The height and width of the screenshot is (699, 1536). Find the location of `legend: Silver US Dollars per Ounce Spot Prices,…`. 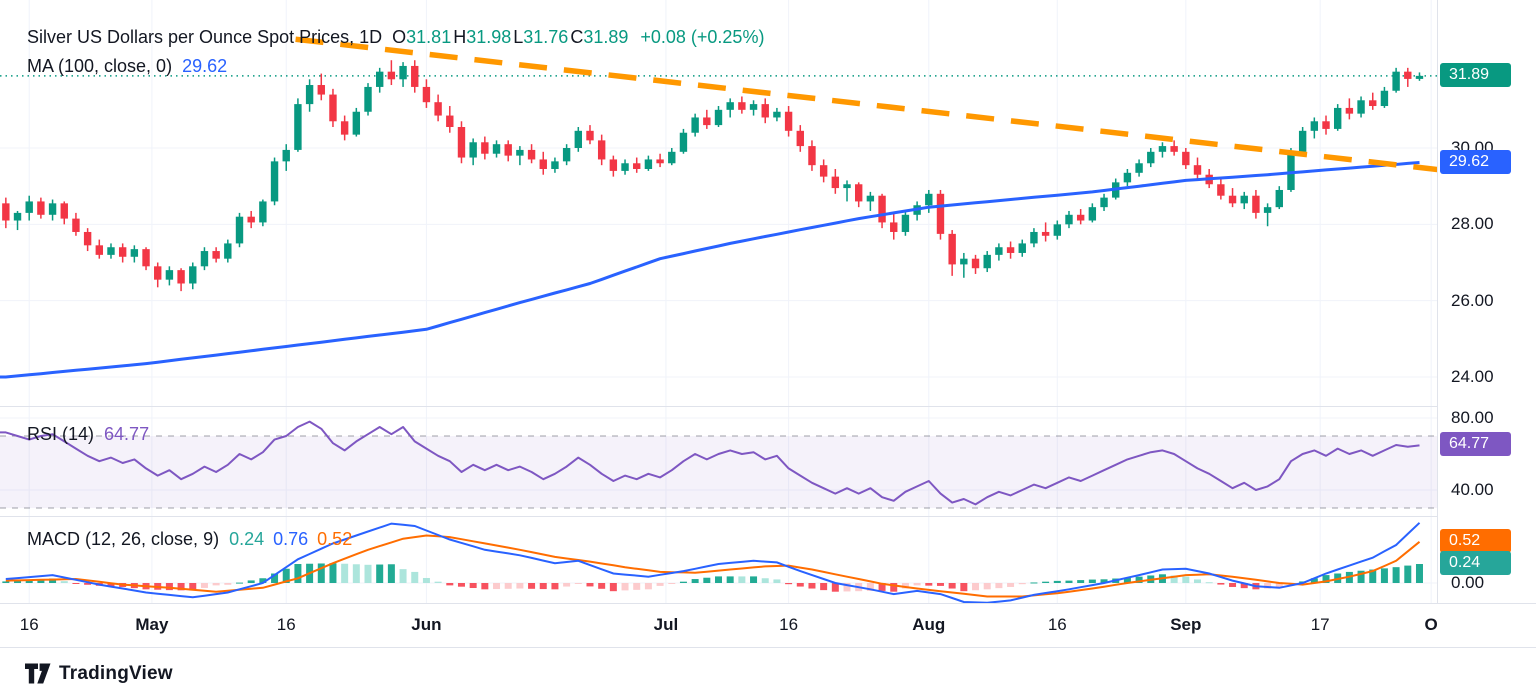

legend: Silver US Dollars per Ounce Spot Prices,… is located at coordinates (395, 55).